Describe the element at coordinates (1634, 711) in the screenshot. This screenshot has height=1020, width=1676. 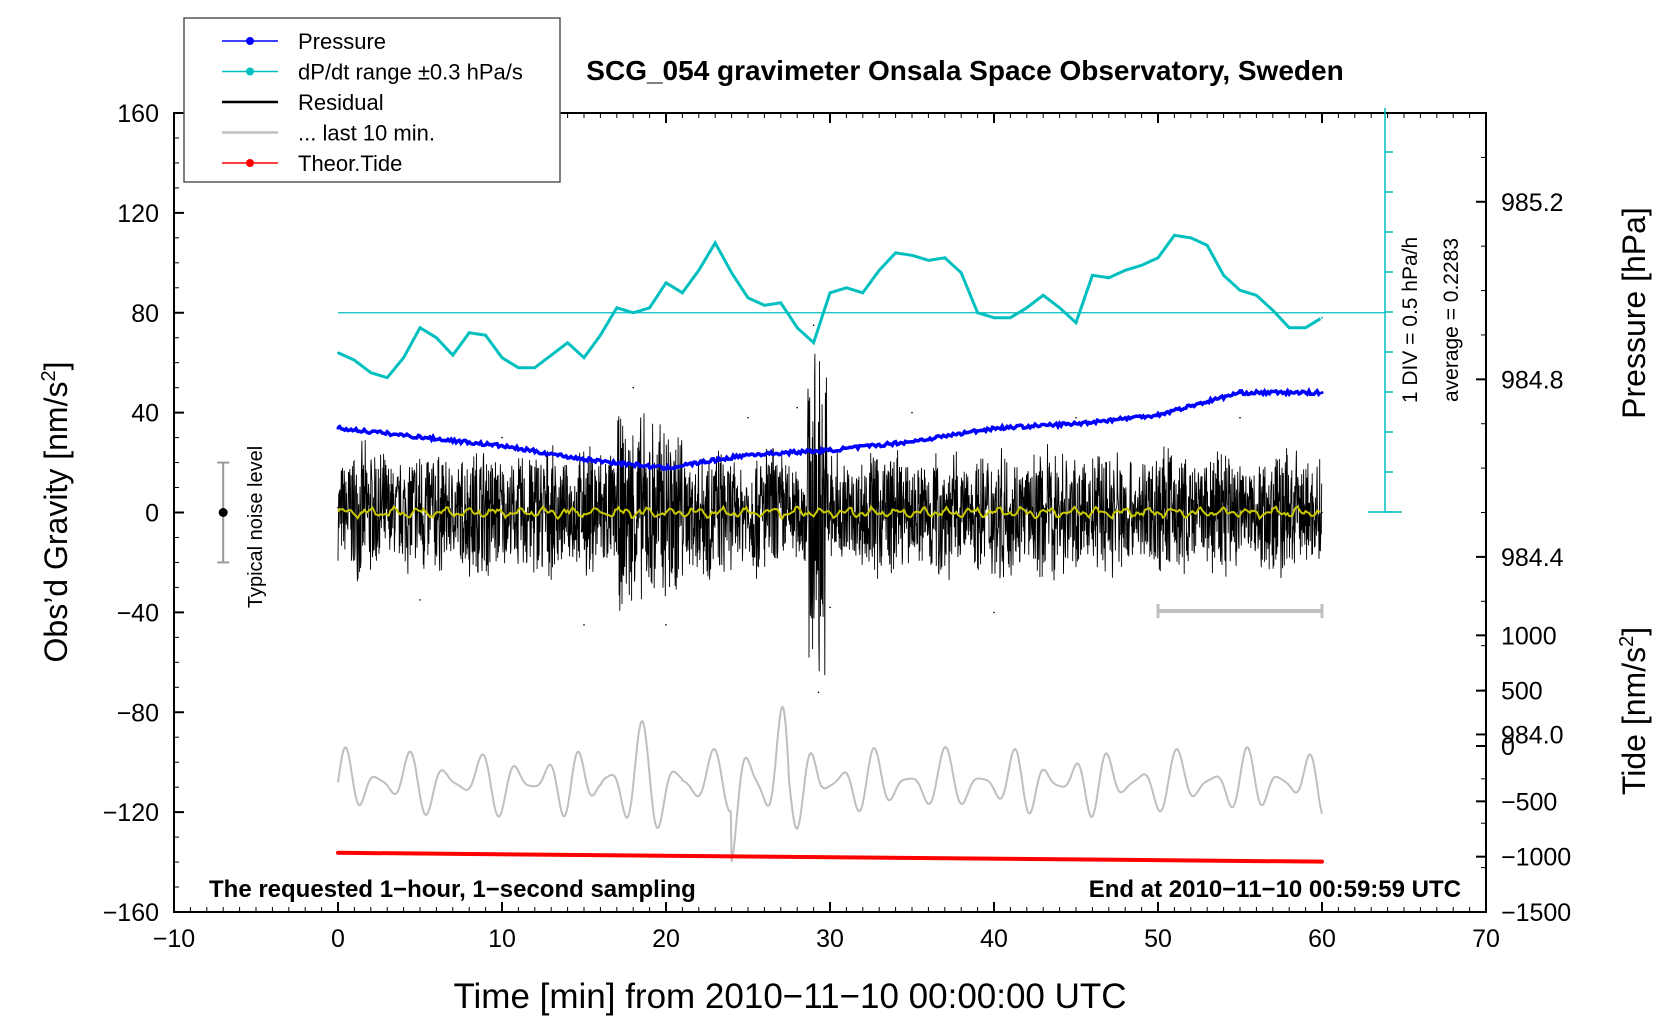
I see `y-axis-label-tide: Tide [nm/s2]` at that location.